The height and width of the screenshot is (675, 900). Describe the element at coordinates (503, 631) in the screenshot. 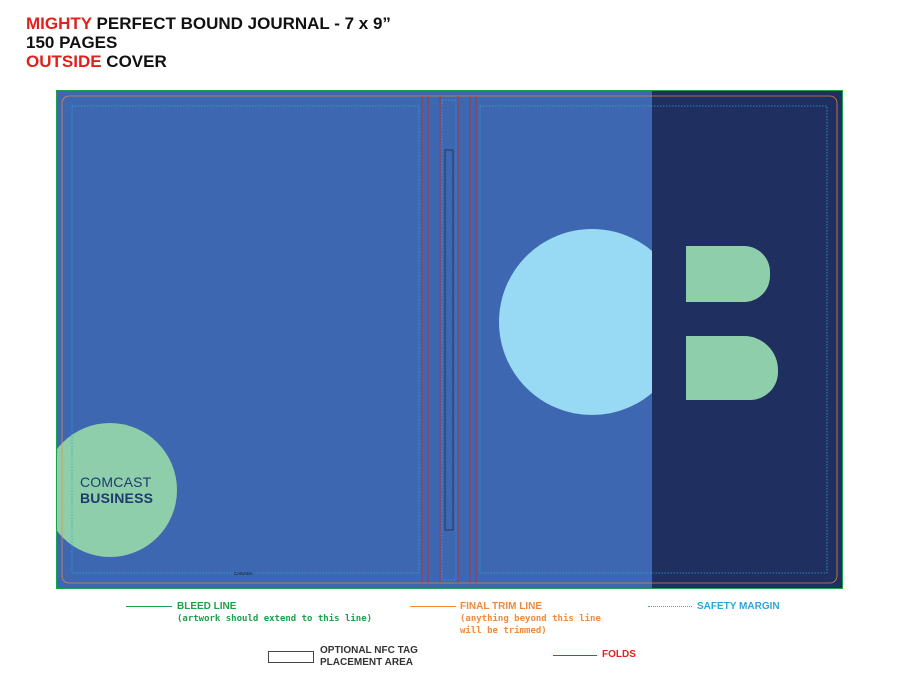

I see `trim-legend-note-2: will be trimmed)` at that location.